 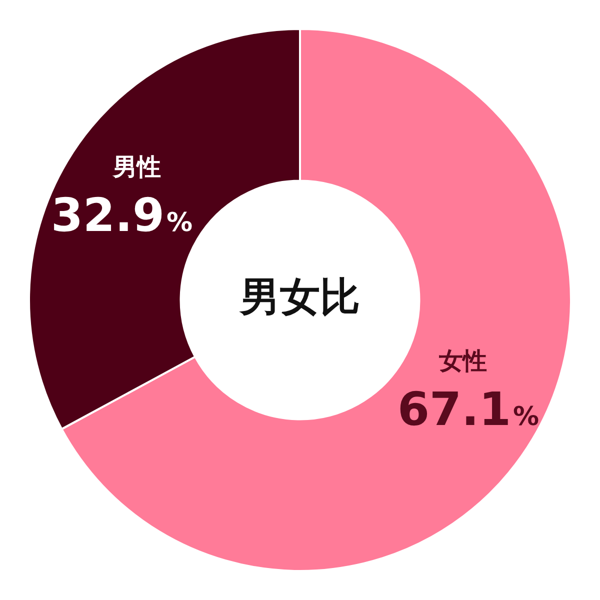 I want to click on data-label: 32.9%, so click(x=121, y=215).